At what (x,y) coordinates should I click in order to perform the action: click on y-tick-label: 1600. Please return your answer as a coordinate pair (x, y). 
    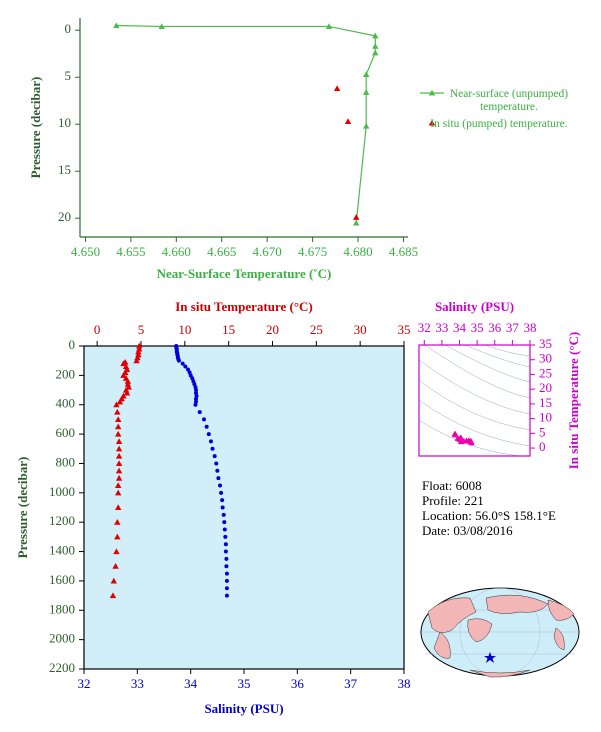
    Looking at the image, I should click on (62, 579).